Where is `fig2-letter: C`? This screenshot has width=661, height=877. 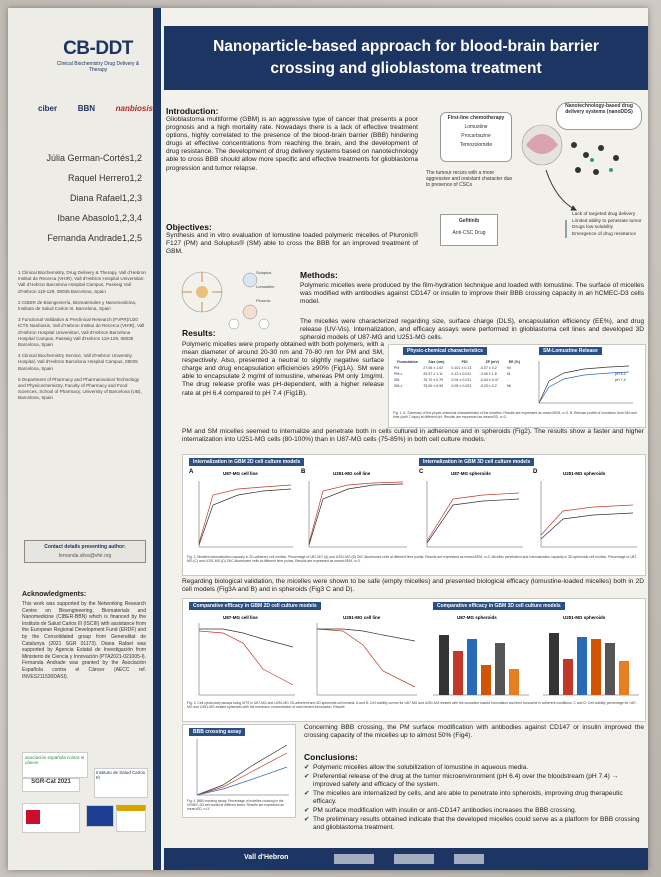
fig2-letter: C is located at coordinates (421, 472).